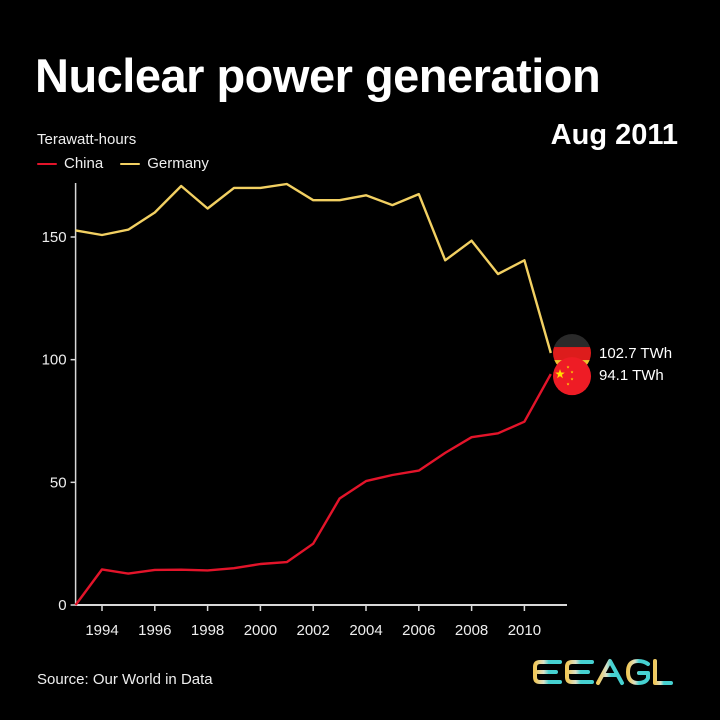 The height and width of the screenshot is (720, 720). I want to click on x-tick-label: 1994, so click(101, 630).